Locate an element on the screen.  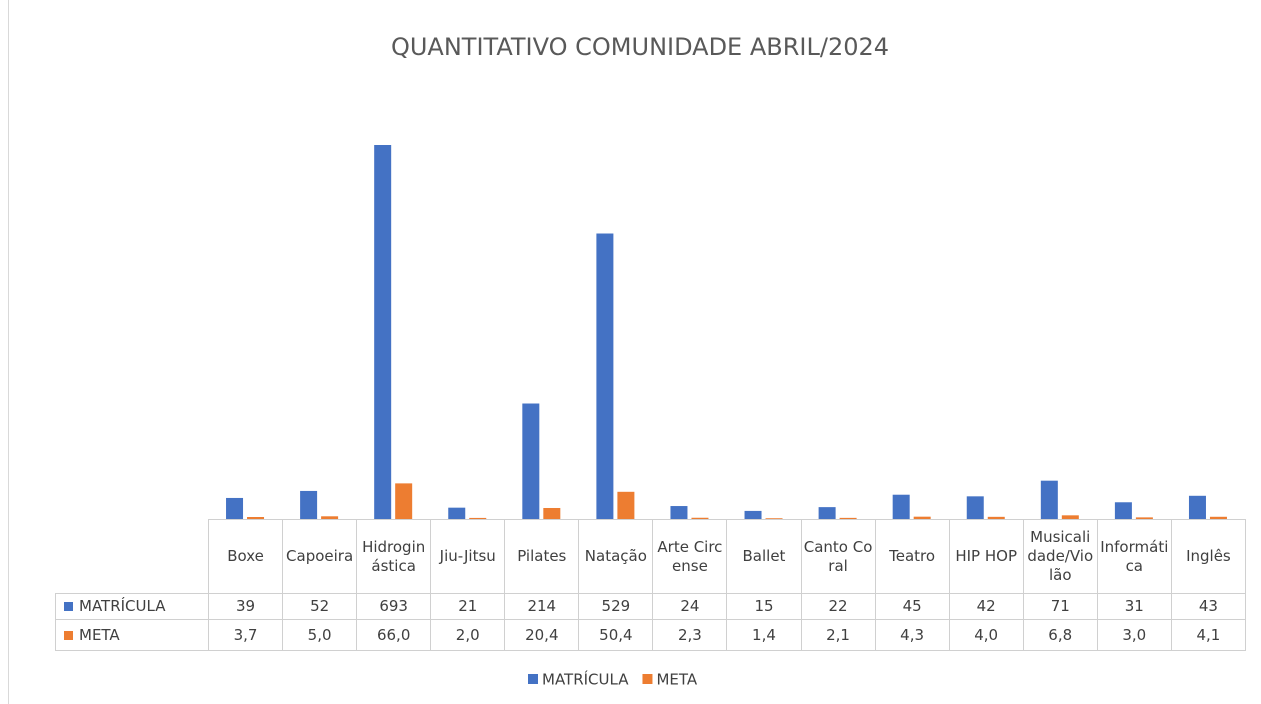
data-label: 2,0 is located at coordinates (468, 635).